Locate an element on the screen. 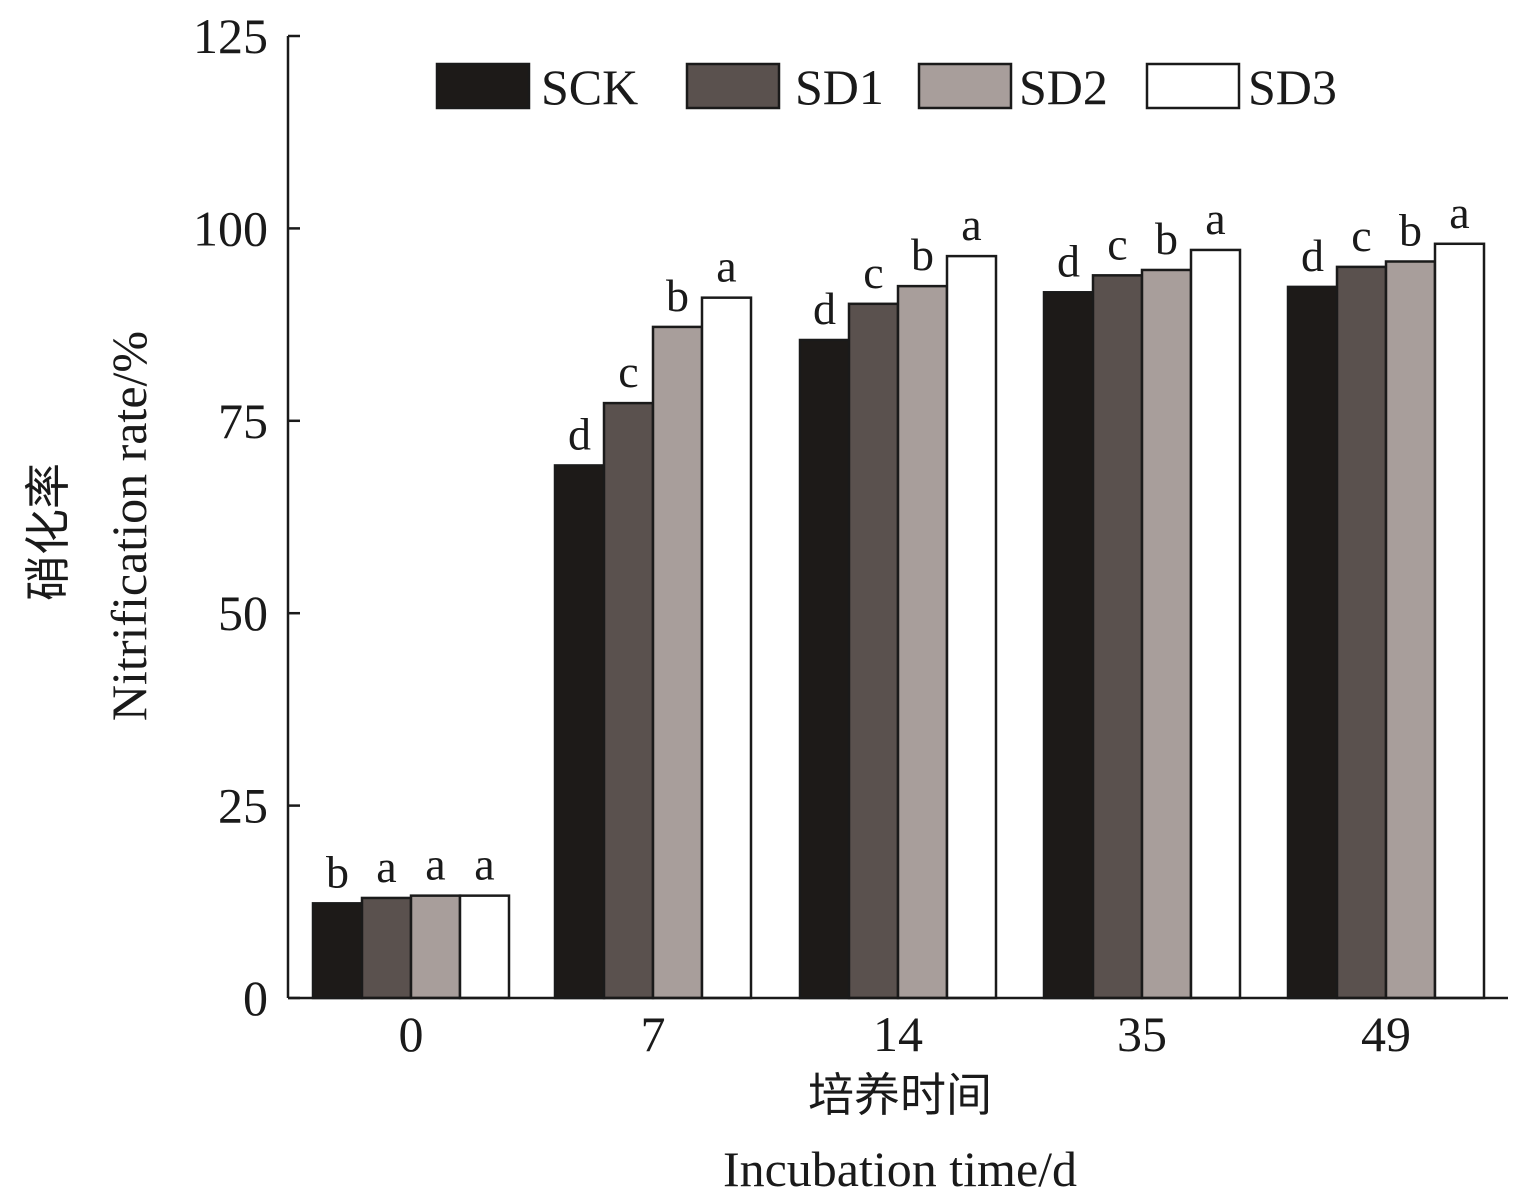  legend-label-sd1: SD1 is located at coordinates (839, 87).